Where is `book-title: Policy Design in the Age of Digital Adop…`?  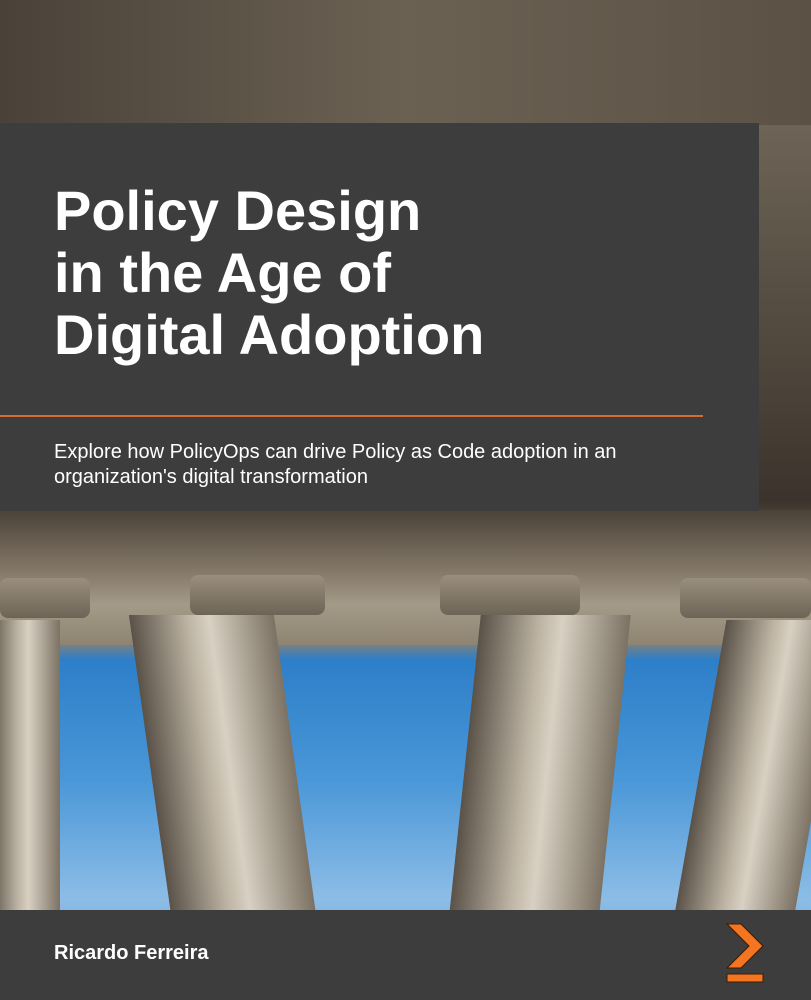 book-title: Policy Design in the Age of Digital Adop… is located at coordinates (269, 273).